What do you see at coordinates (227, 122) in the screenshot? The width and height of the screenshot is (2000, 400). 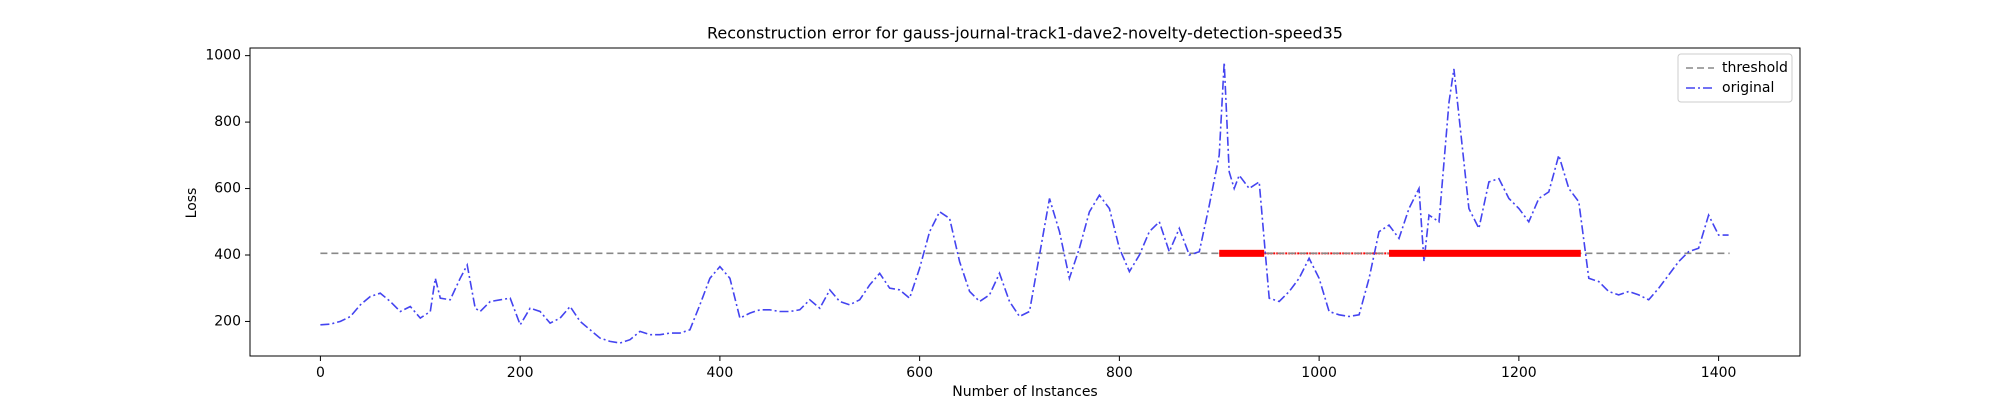 I see `y-tick-label: 800` at bounding box center [227, 122].